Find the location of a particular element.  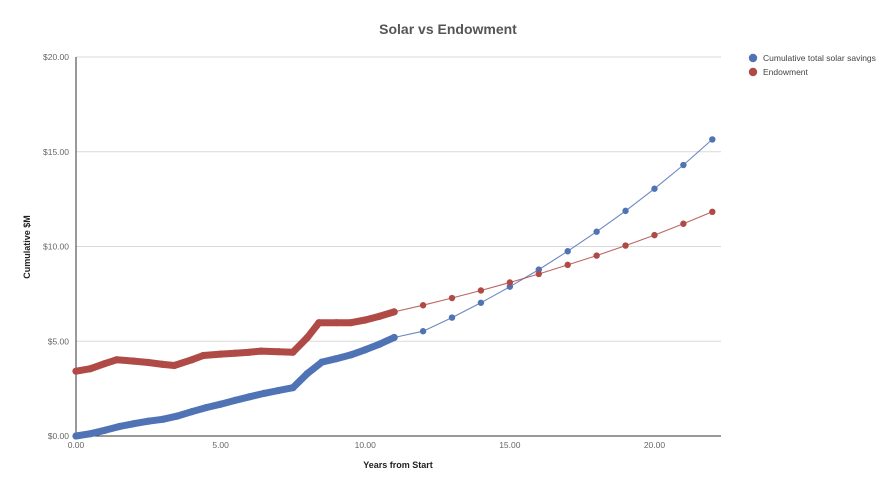

y-tick-label: $0.00 is located at coordinates (59, 436).